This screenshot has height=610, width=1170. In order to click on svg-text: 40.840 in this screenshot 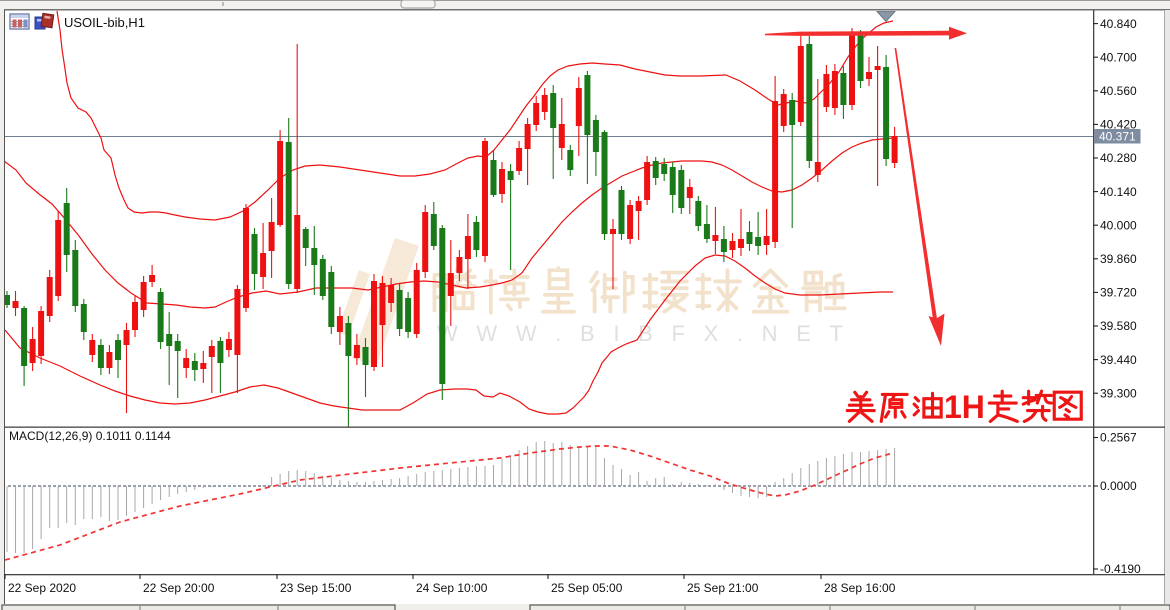, I will do `click(1118, 24)`.